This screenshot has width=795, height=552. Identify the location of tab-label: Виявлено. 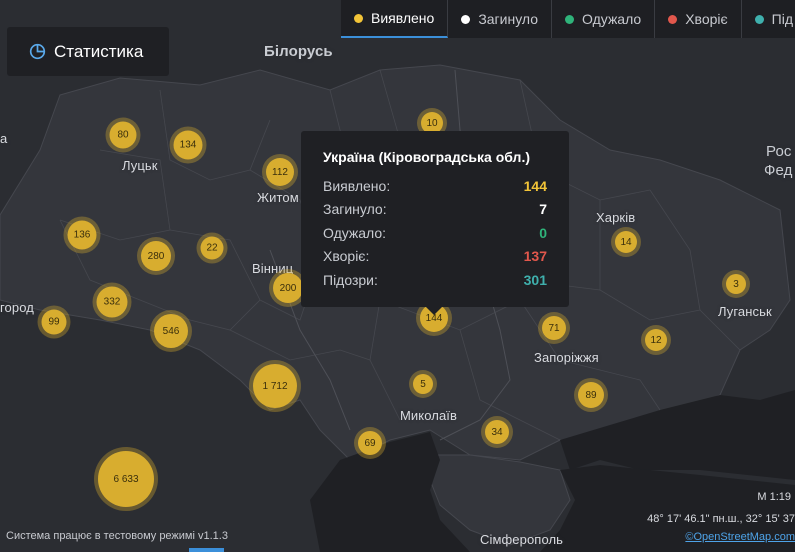
(402, 18).